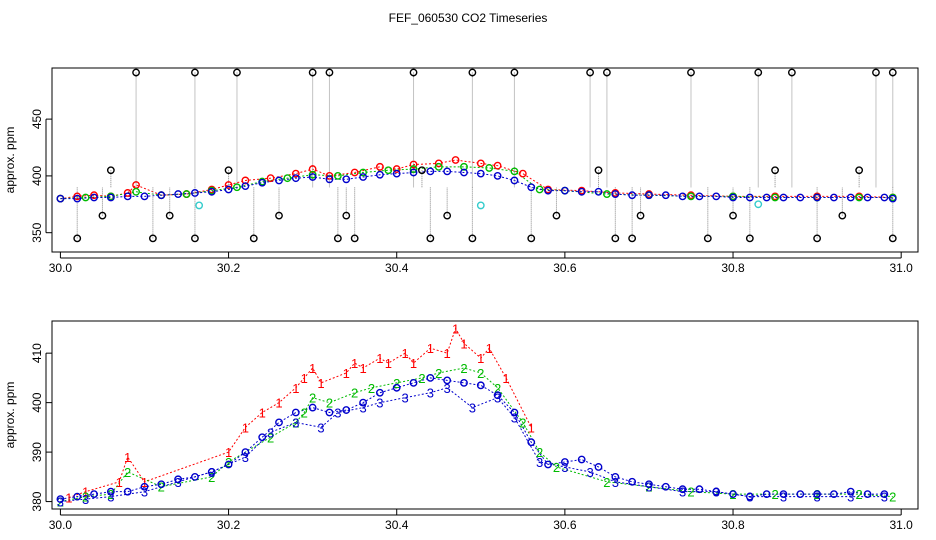  I want to click on chart-title: FEF_060530 CO2 Timeseries, so click(468, 18).